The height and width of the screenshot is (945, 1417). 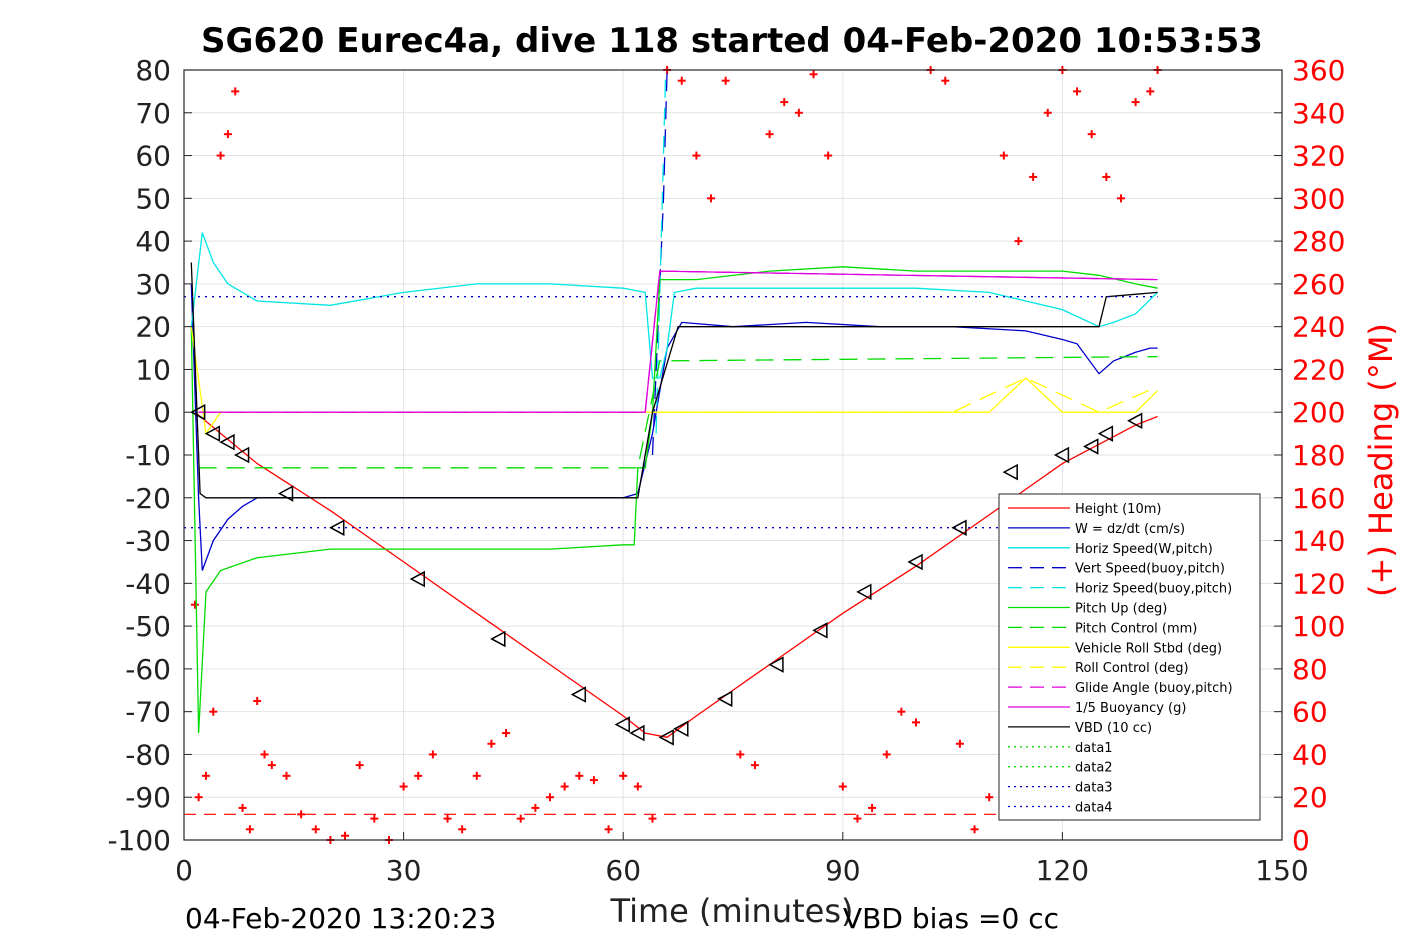 I want to click on legend-label: Horiz Speed(buoy,pitch), so click(x=1153, y=589).